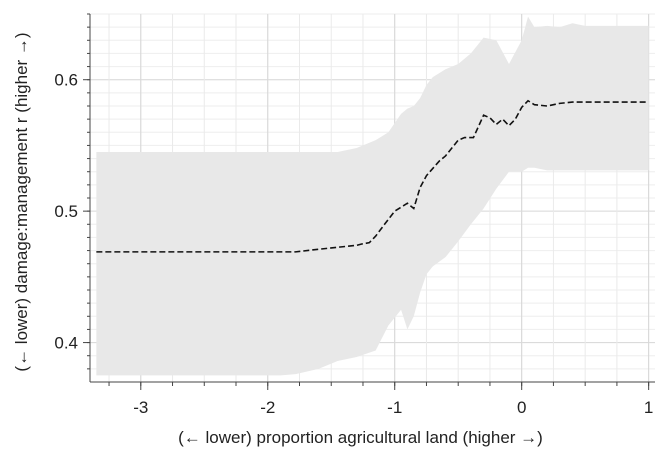 This screenshot has width=666, height=449. What do you see at coordinates (140, 407) in the screenshot?
I see `x-tick-label: -3` at bounding box center [140, 407].